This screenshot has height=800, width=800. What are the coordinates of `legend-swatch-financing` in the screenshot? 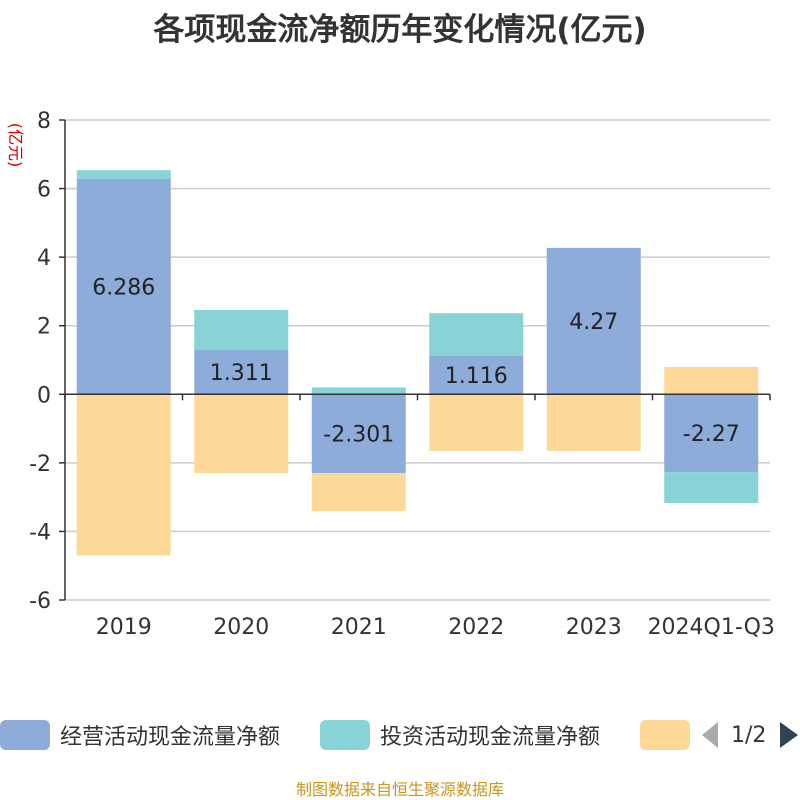 It's located at (665, 735).